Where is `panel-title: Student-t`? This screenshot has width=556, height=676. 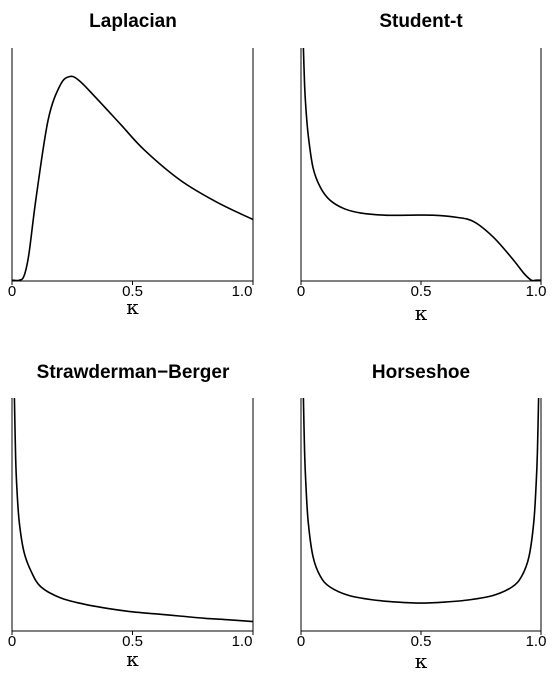
panel-title: Student-t is located at coordinates (421, 21).